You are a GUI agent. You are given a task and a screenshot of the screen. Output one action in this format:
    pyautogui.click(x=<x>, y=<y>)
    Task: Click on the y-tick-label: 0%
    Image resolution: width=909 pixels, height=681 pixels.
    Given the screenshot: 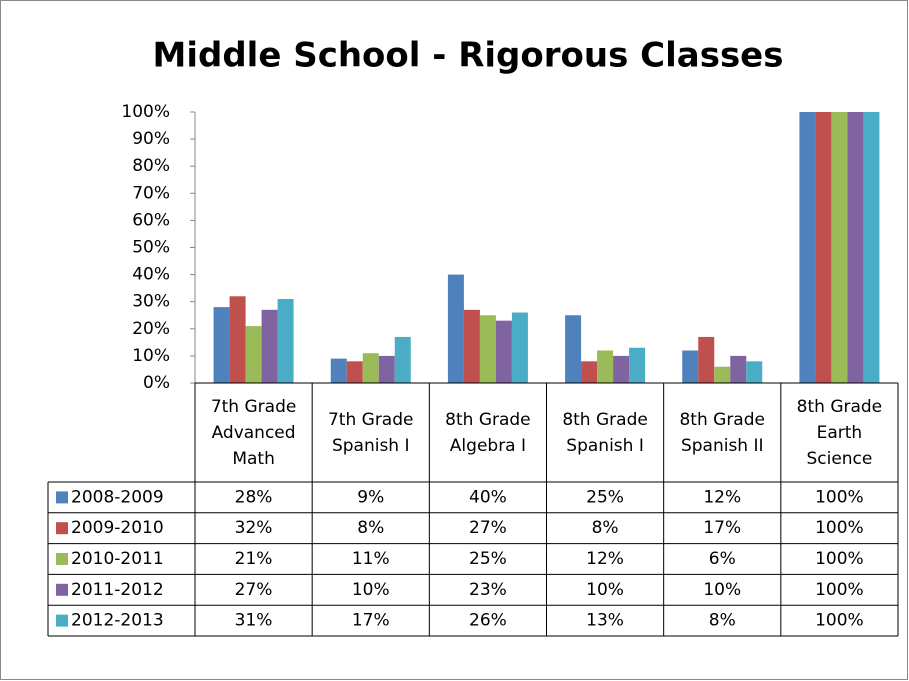 What is the action you would take?
    pyautogui.click(x=156, y=383)
    